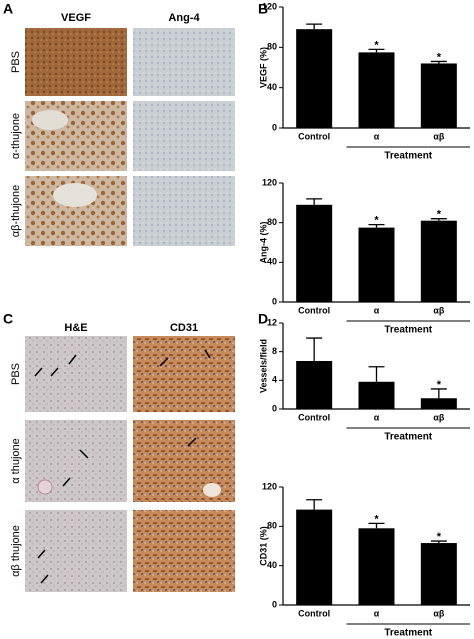 The image size is (474, 639). What do you see at coordinates (75, 328) in the screenshot?
I see `column-header: H&E` at bounding box center [75, 328].